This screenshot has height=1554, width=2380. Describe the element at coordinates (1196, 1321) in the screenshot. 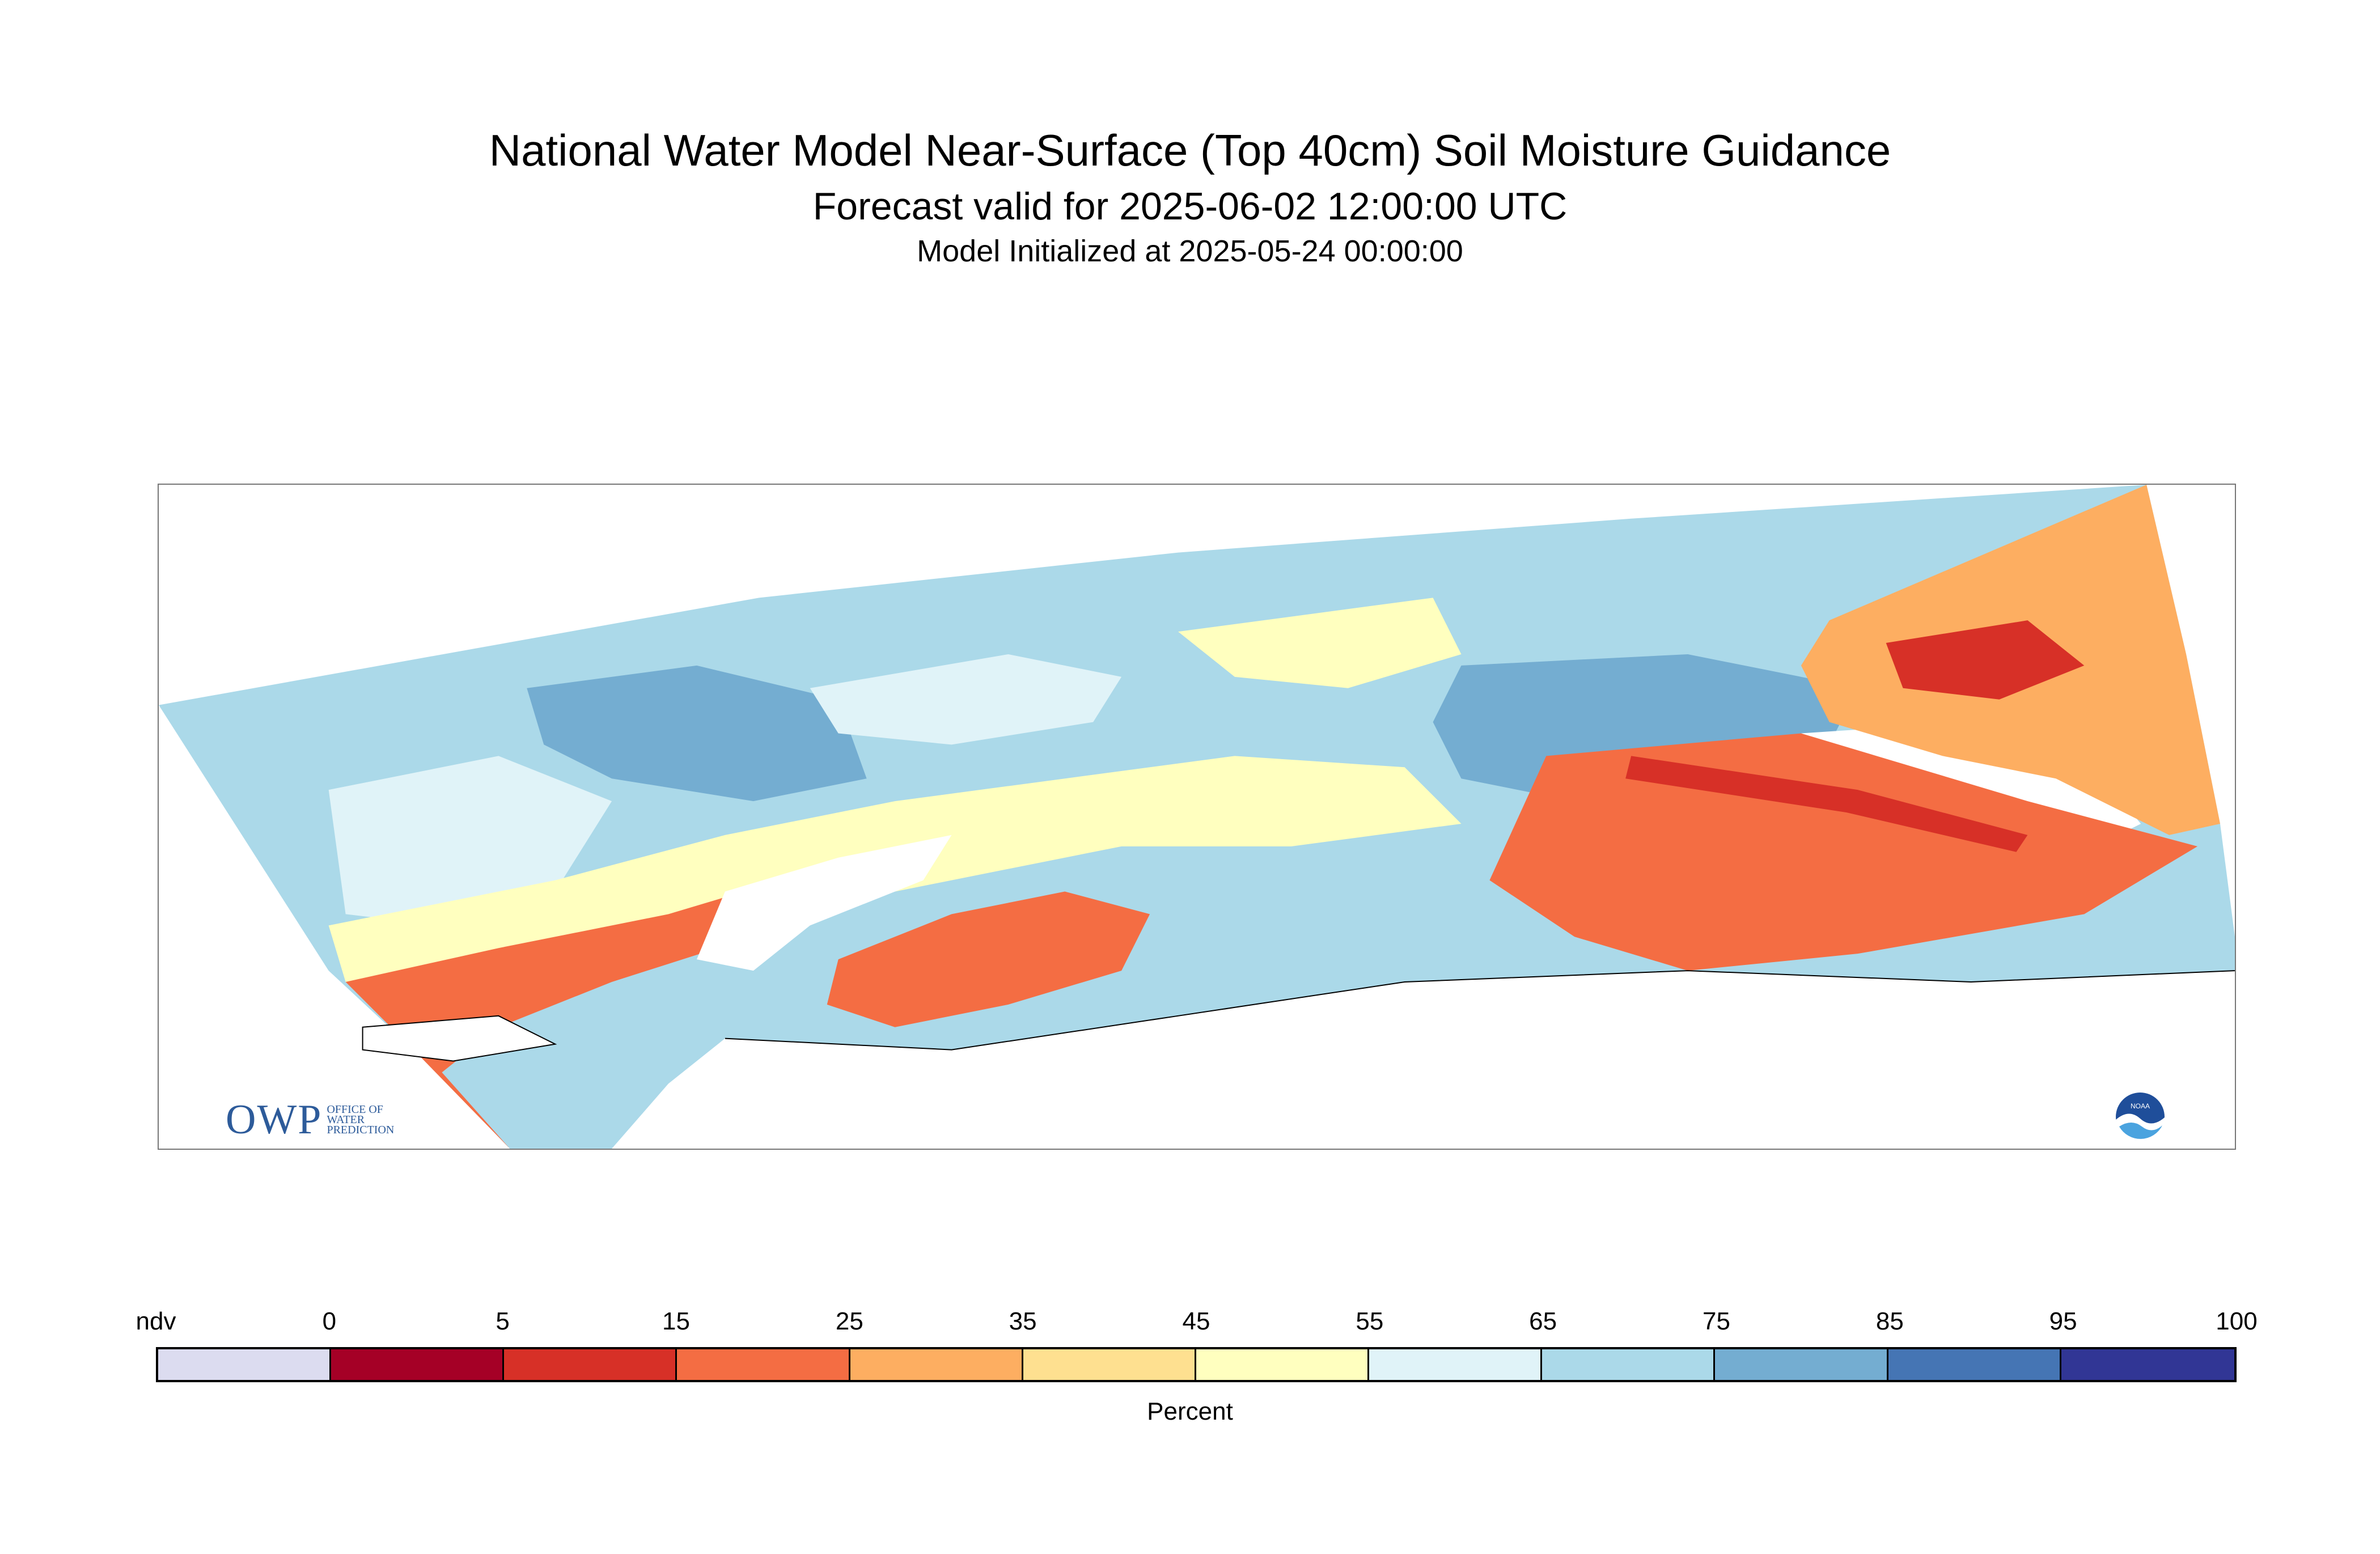

I see `colorbar-tick-label: 45` at that location.